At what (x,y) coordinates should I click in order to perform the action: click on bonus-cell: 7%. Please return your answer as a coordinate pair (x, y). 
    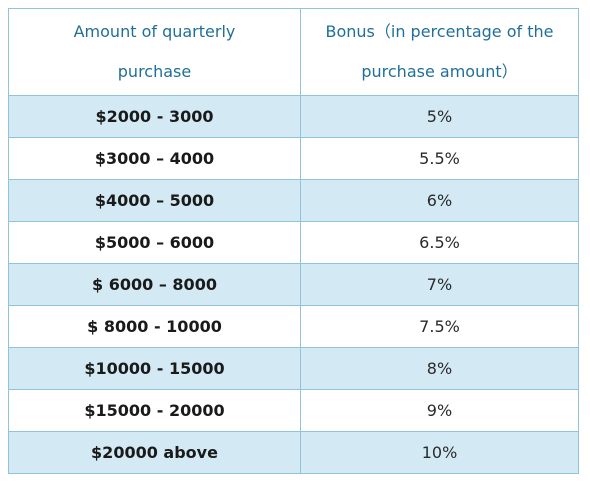
    Looking at the image, I should click on (439, 284).